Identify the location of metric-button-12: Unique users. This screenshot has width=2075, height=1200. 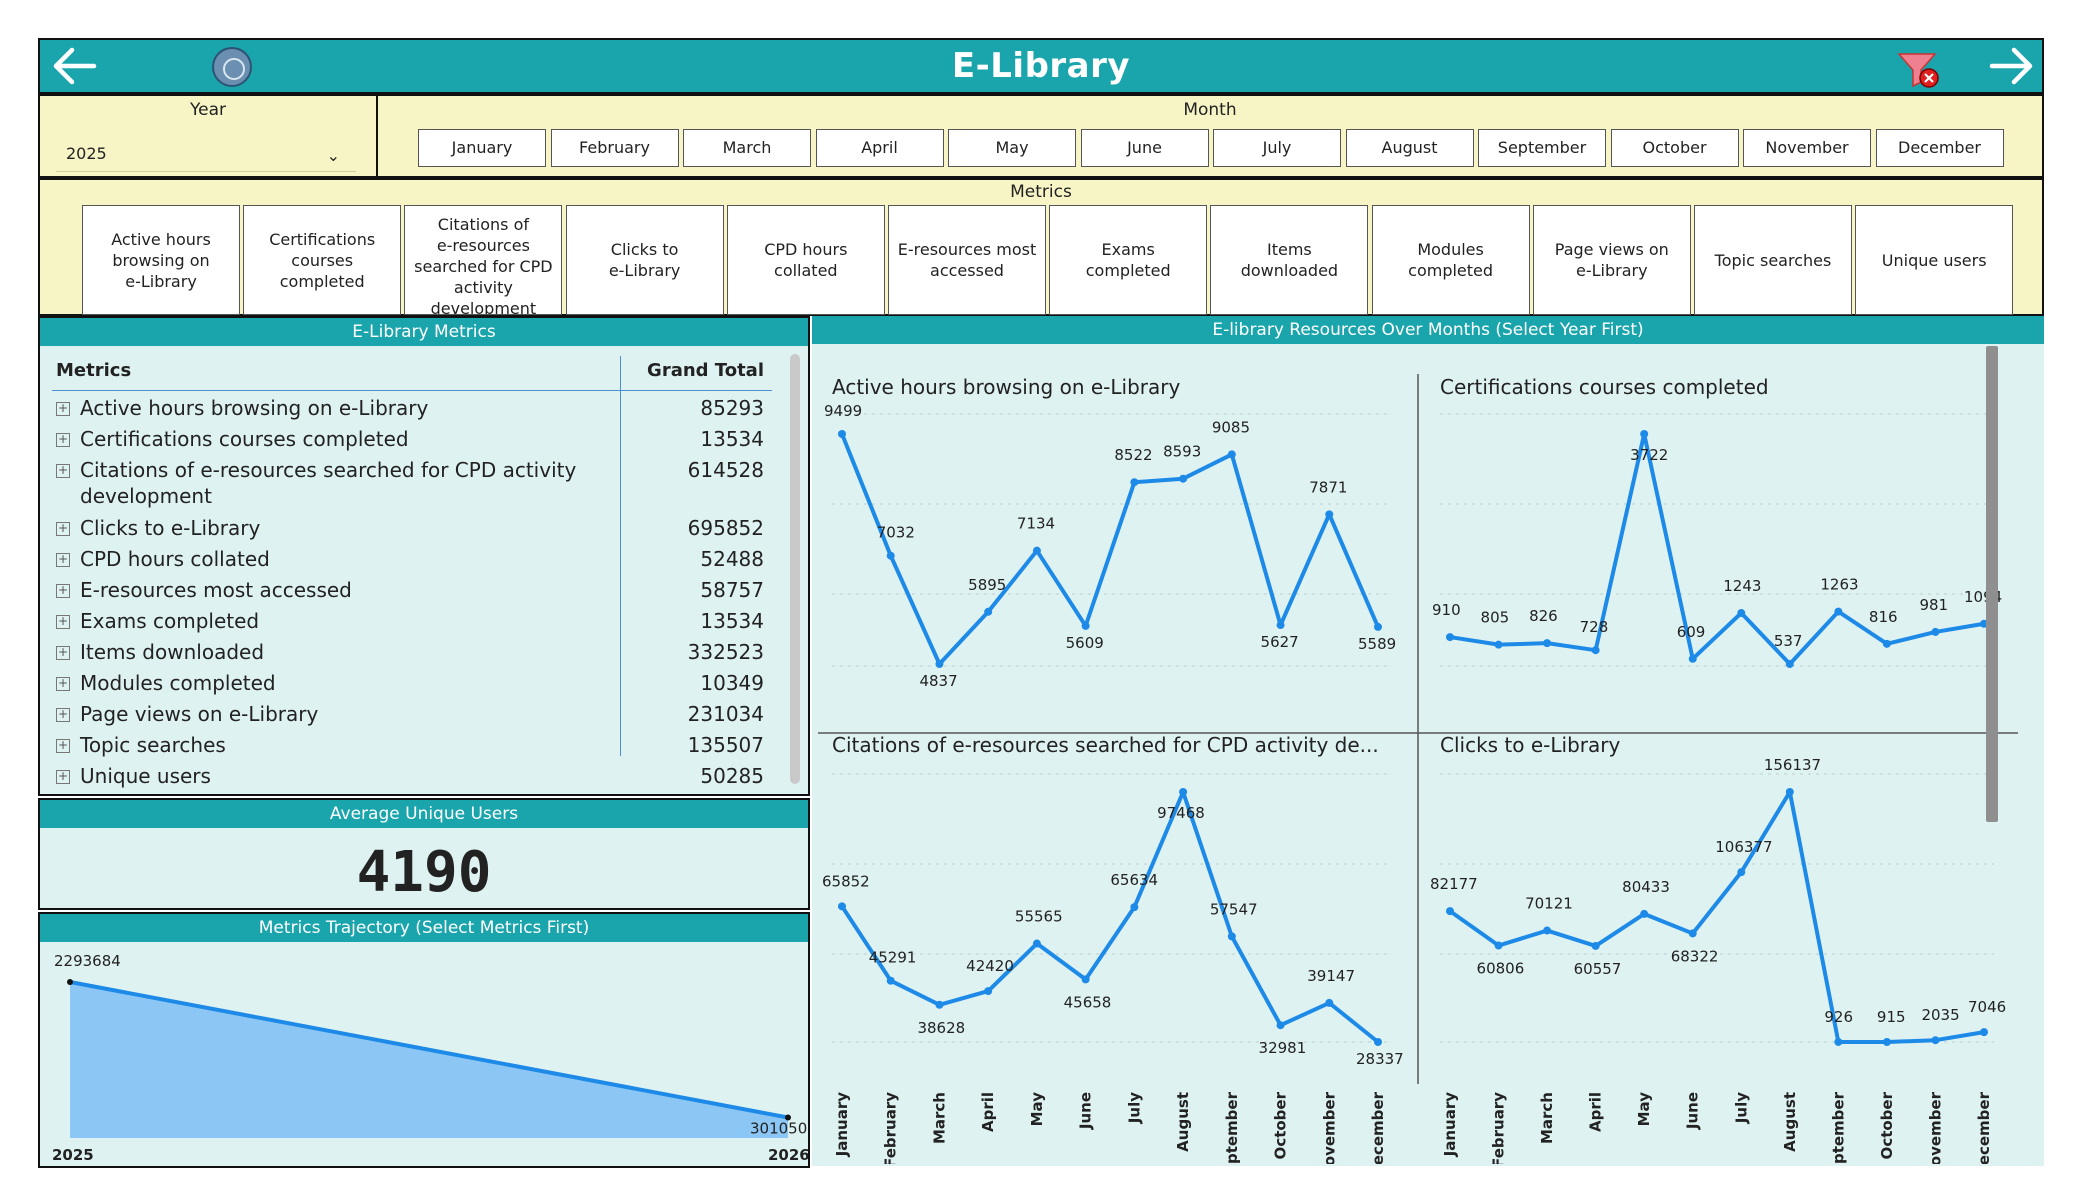
(1934, 260).